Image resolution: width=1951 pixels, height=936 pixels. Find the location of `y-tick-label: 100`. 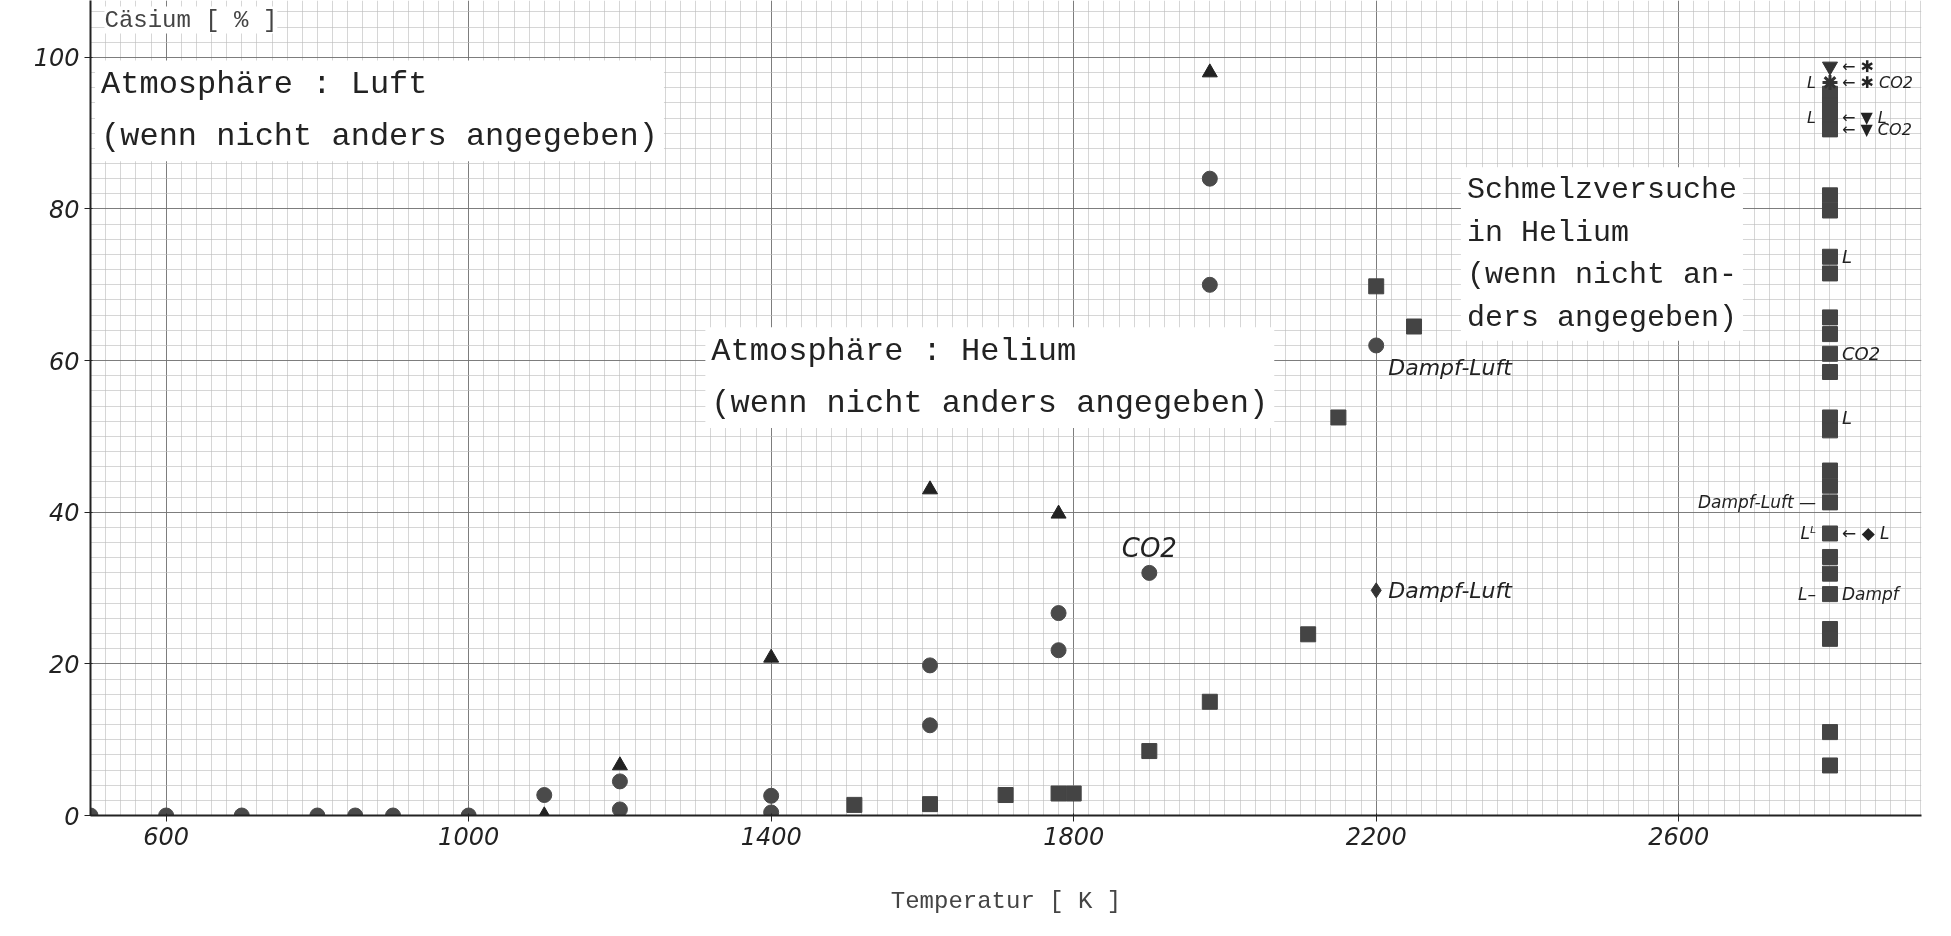

y-tick-label: 100 is located at coordinates (56, 58).